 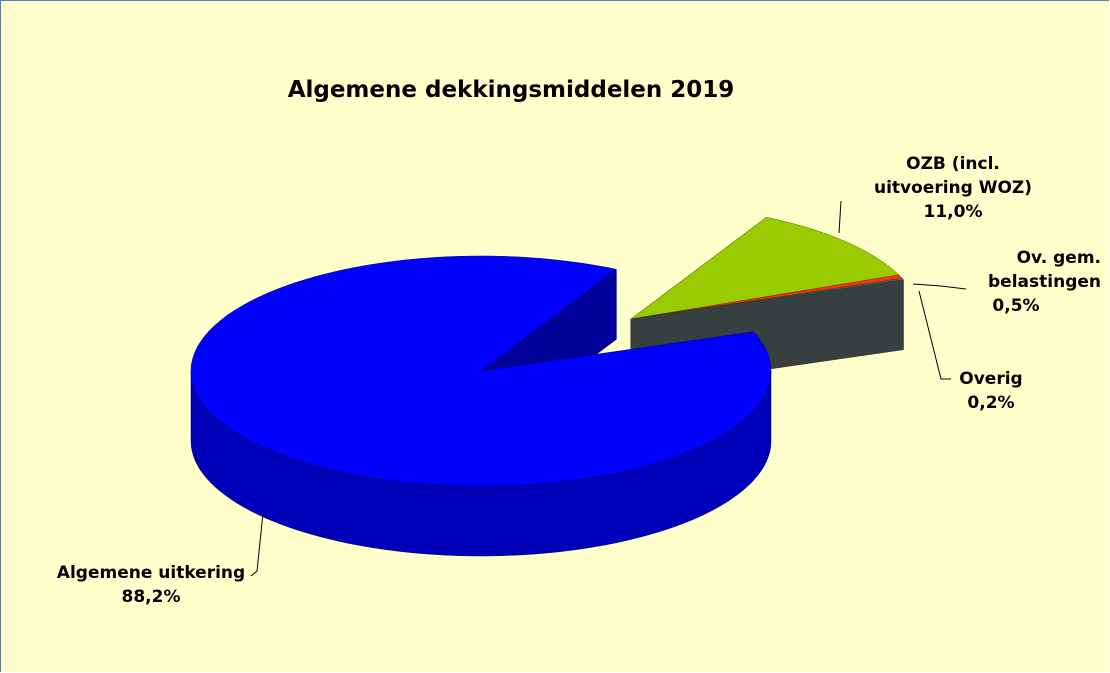 What do you see at coordinates (953, 176) in the screenshot?
I see `slice-label: OZB (incl. uitvoering WOZ)` at bounding box center [953, 176].